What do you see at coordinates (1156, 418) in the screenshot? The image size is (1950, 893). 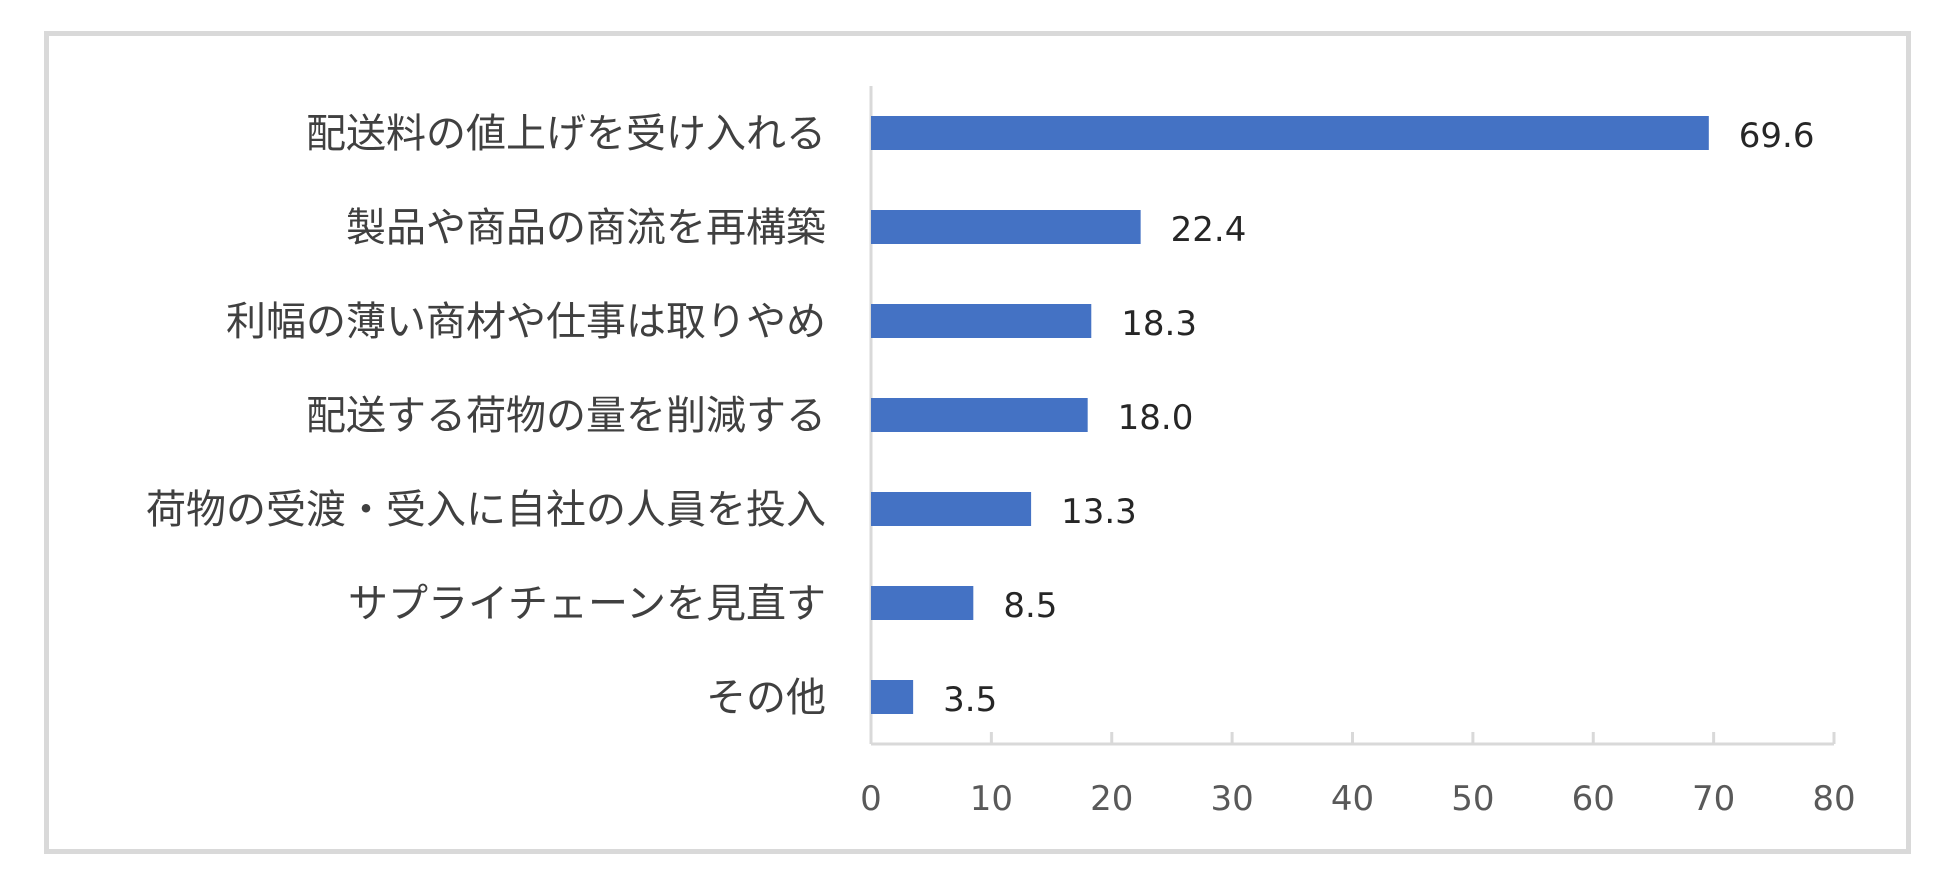 I see `value-label: 18.0` at bounding box center [1156, 418].